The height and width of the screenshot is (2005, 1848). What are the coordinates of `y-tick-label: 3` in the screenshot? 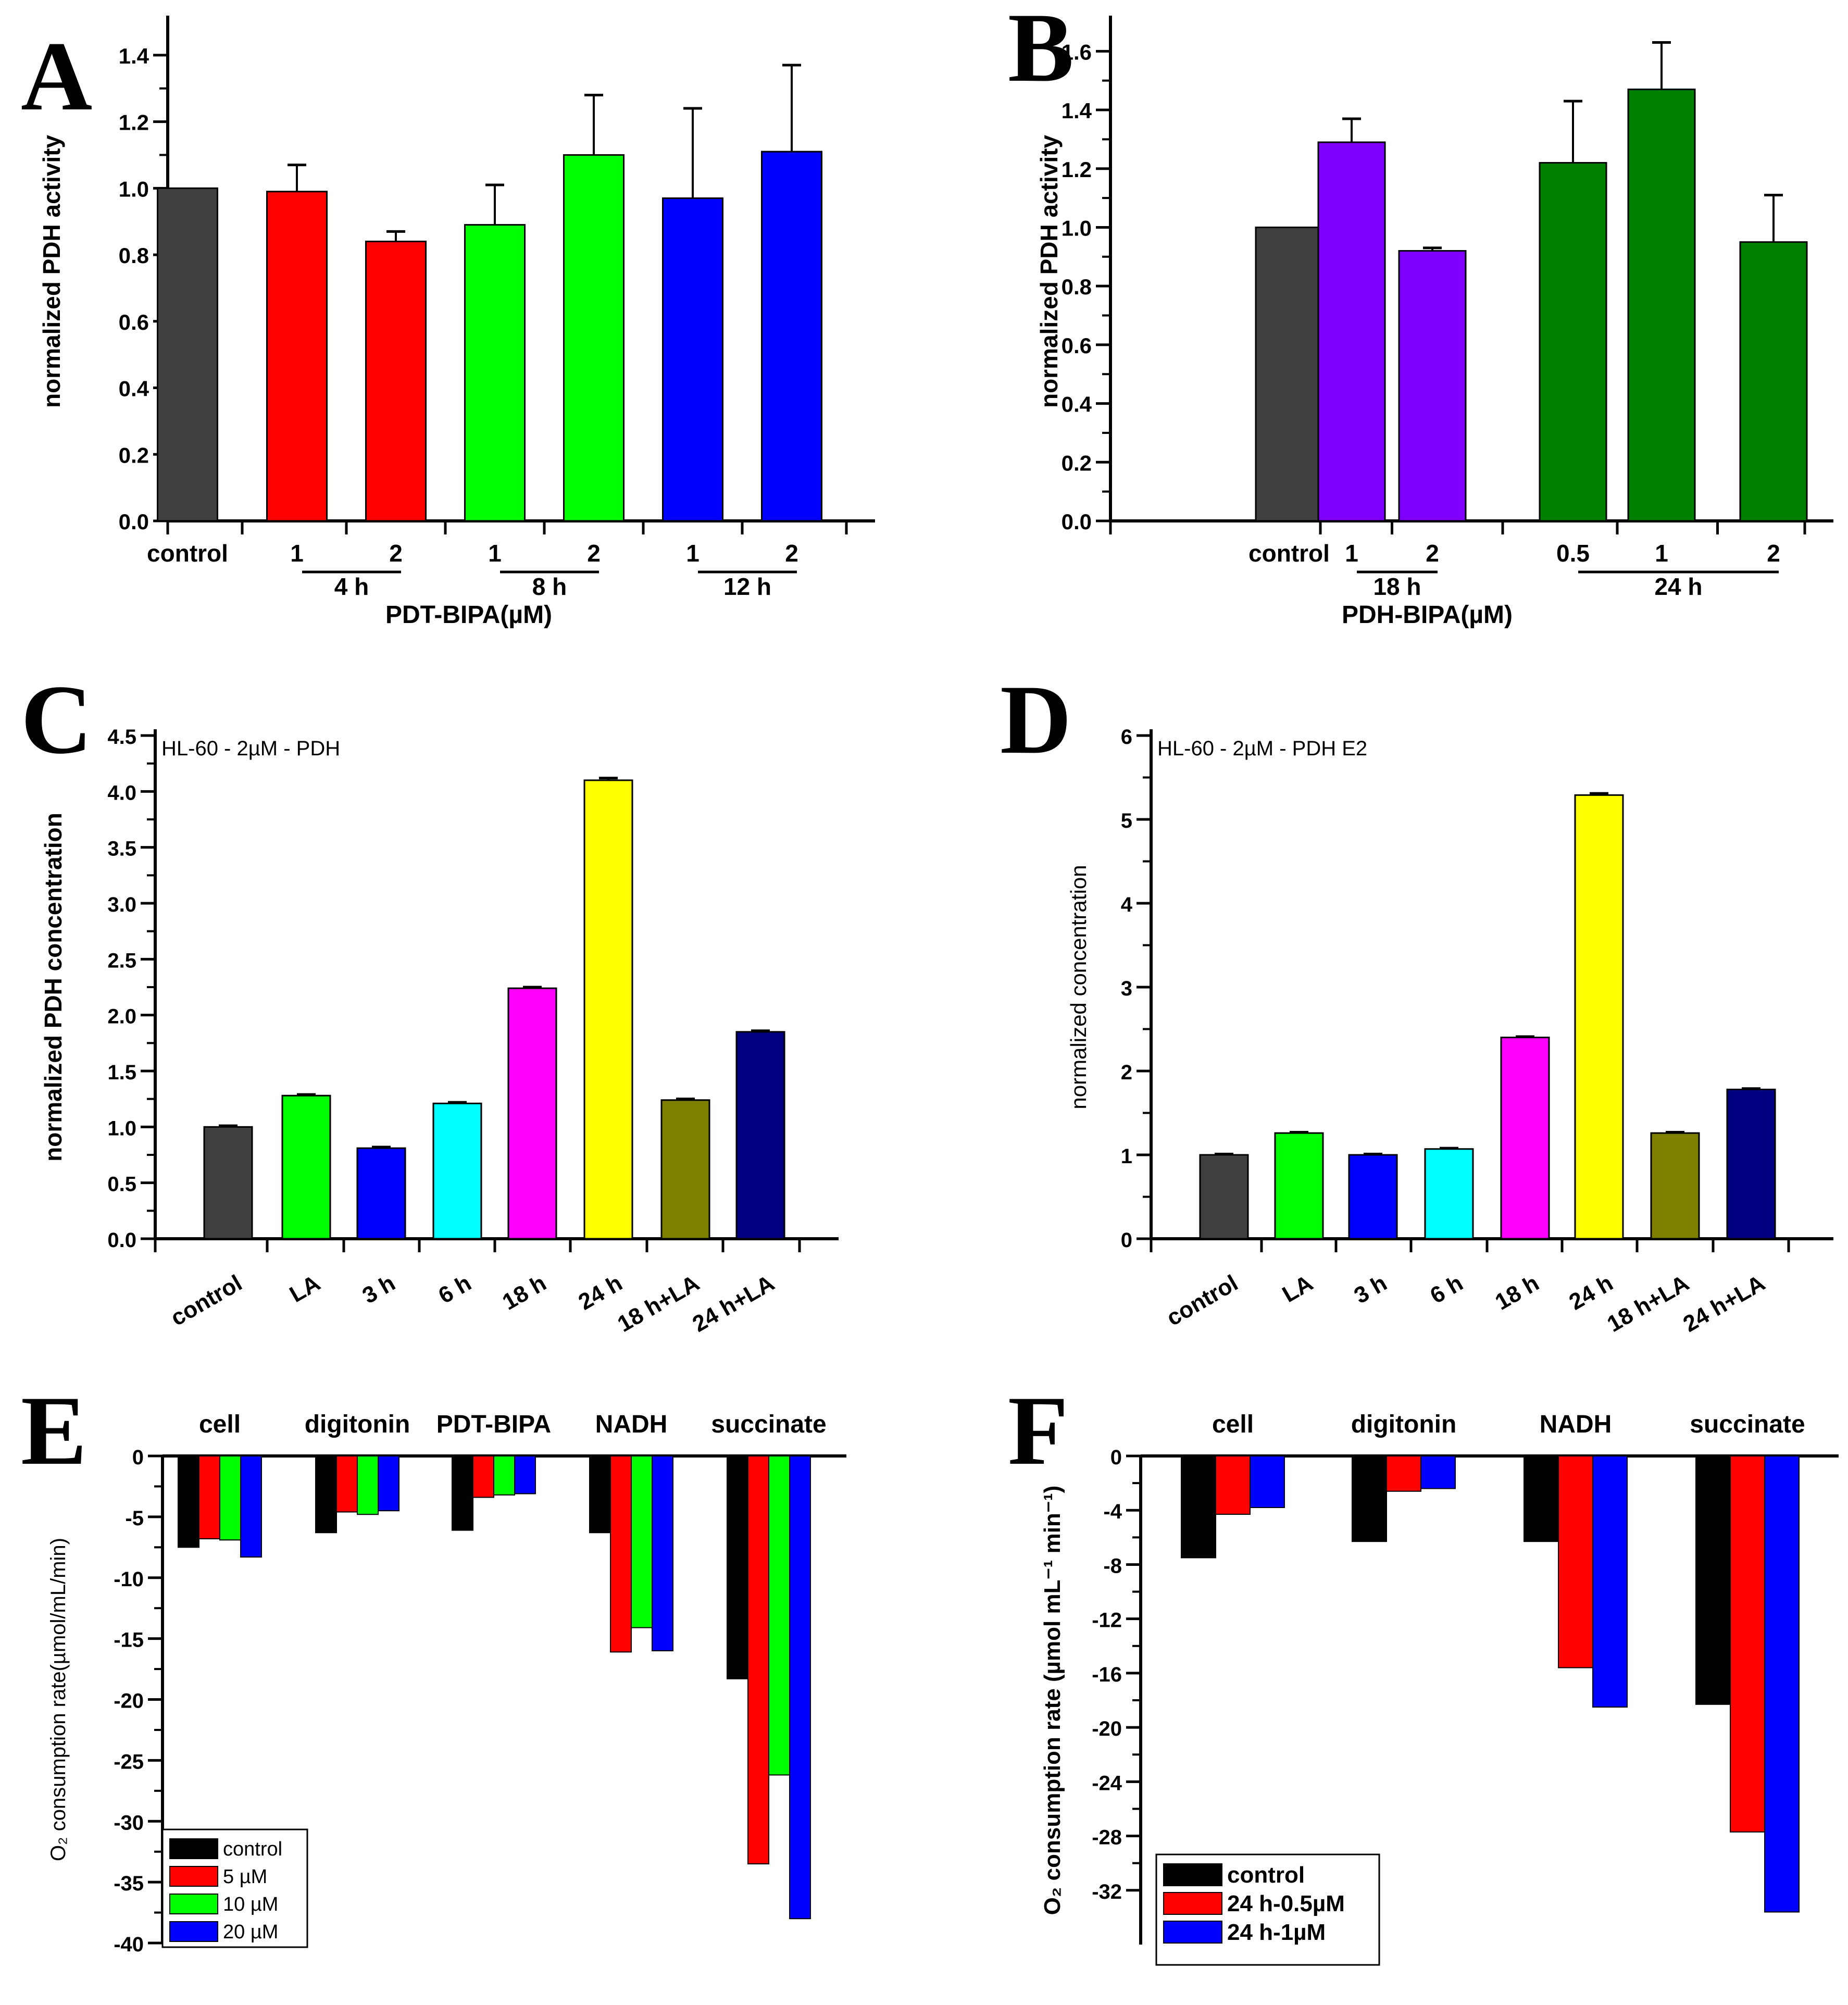 It's located at (1126, 988).